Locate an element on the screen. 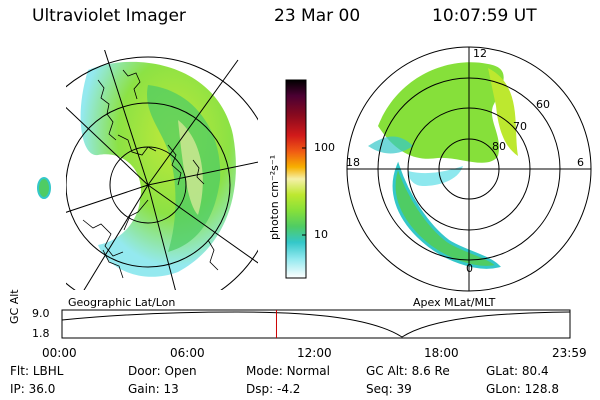 This screenshot has height=400, width=600. left-panel-caption: Geographic Lat/Lon is located at coordinates (122, 302).